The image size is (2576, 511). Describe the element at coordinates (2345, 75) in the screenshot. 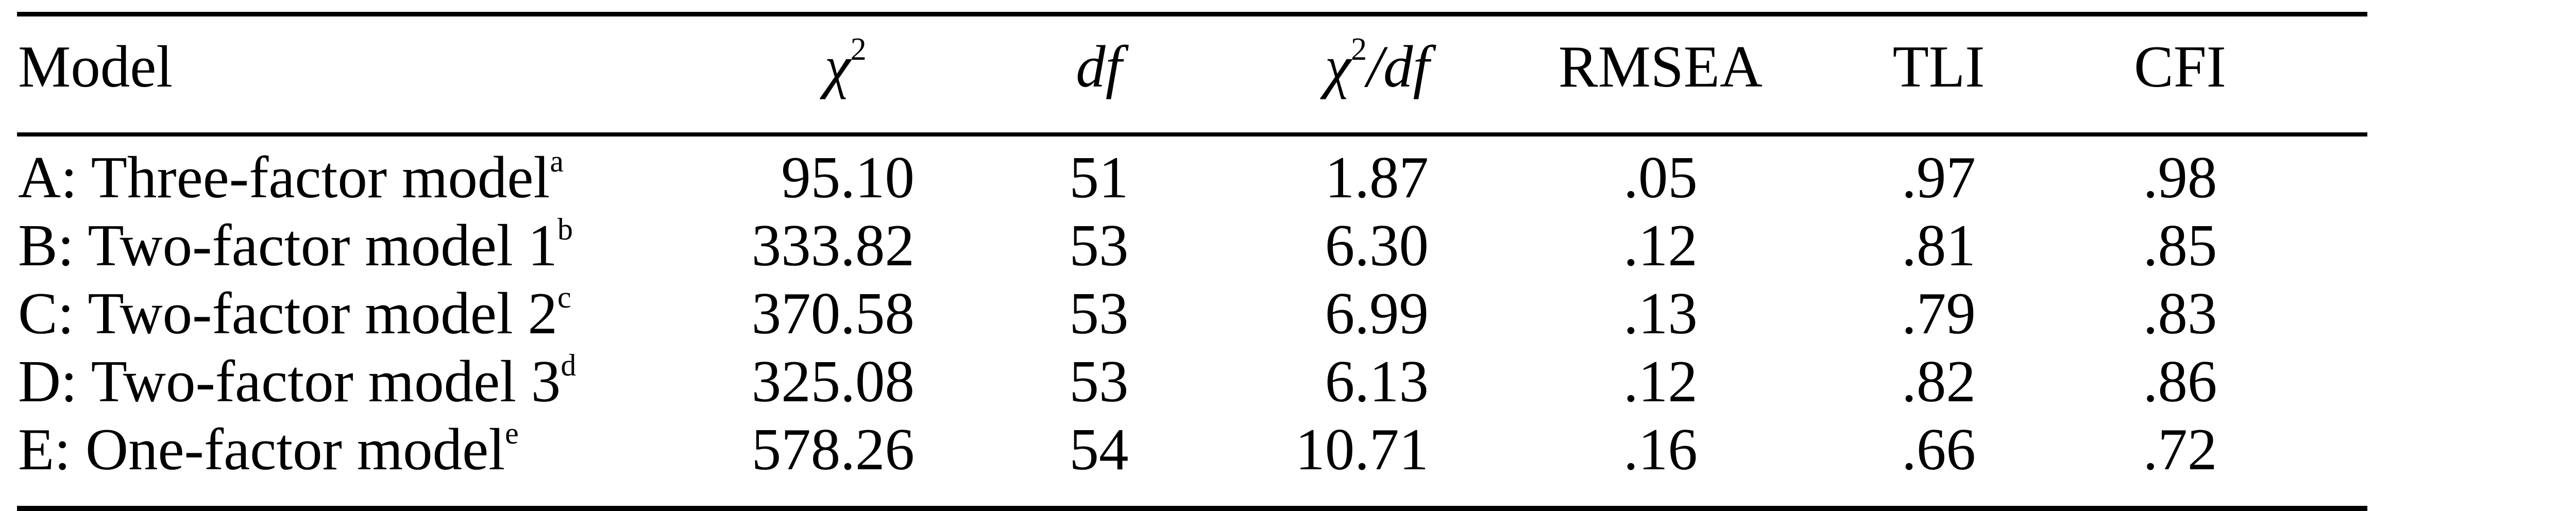

I see `header-spacer` at that location.